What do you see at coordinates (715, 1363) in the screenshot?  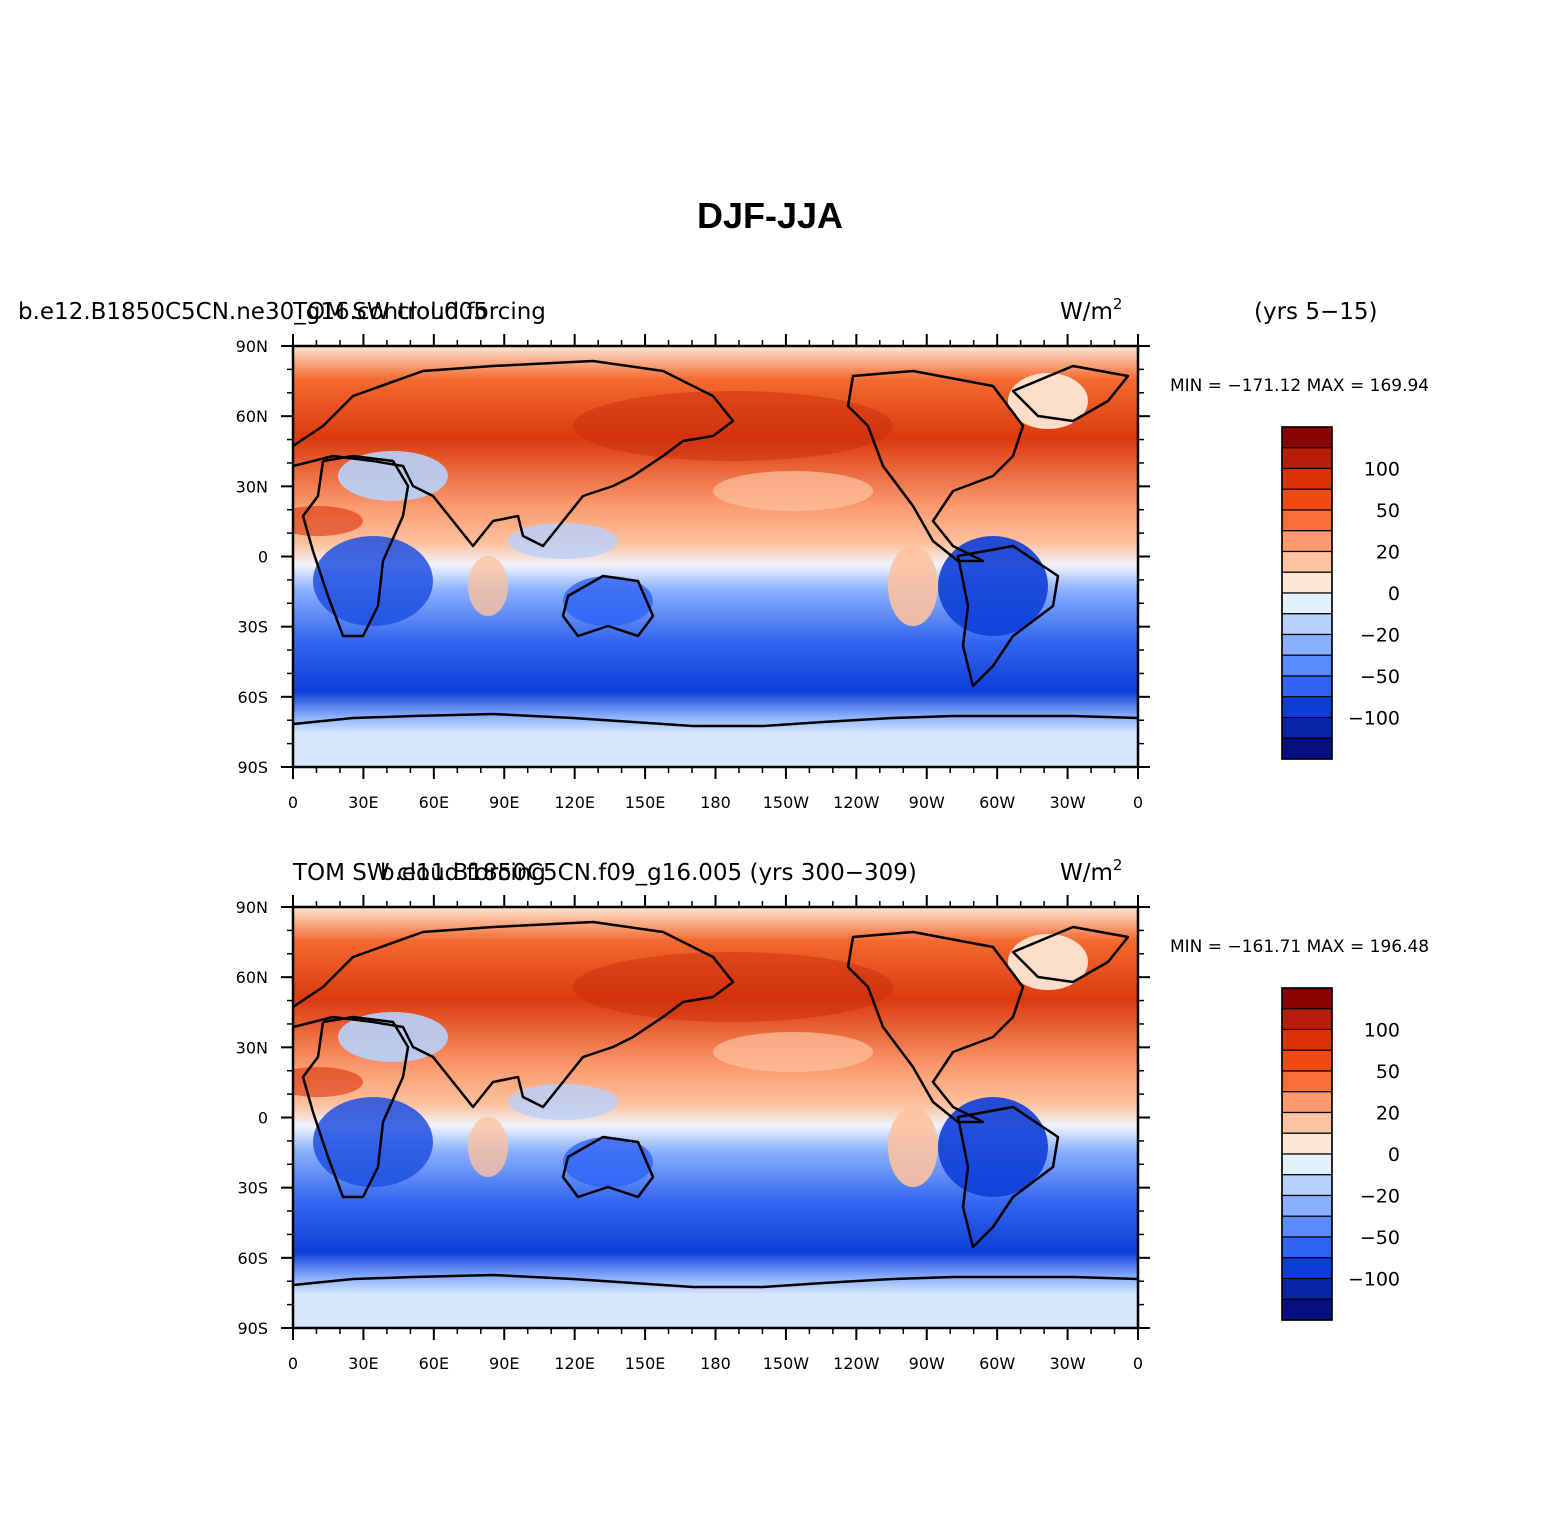 I see `panel-bottom-lon-label: 180` at bounding box center [715, 1363].